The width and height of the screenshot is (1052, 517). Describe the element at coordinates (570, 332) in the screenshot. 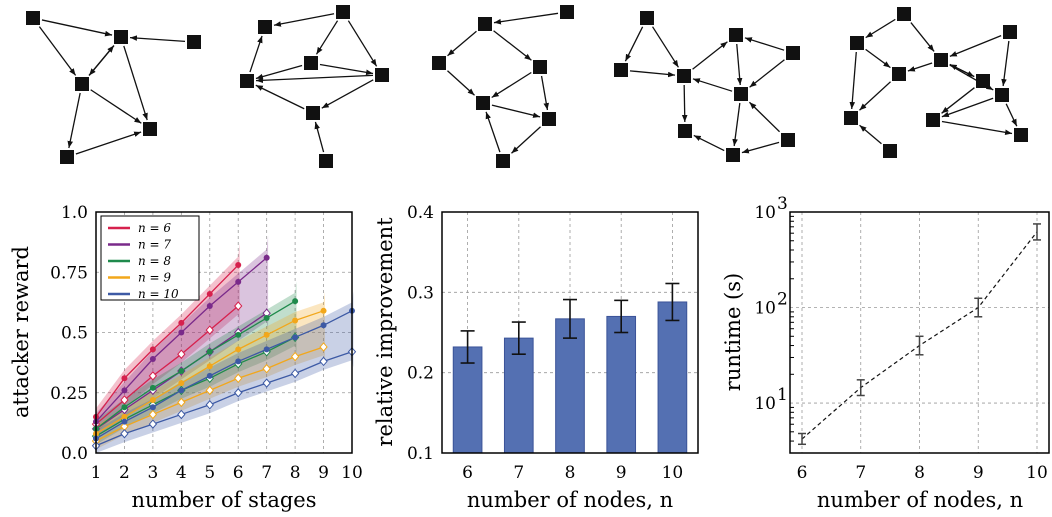

I see `improvement-plot-frame` at that location.